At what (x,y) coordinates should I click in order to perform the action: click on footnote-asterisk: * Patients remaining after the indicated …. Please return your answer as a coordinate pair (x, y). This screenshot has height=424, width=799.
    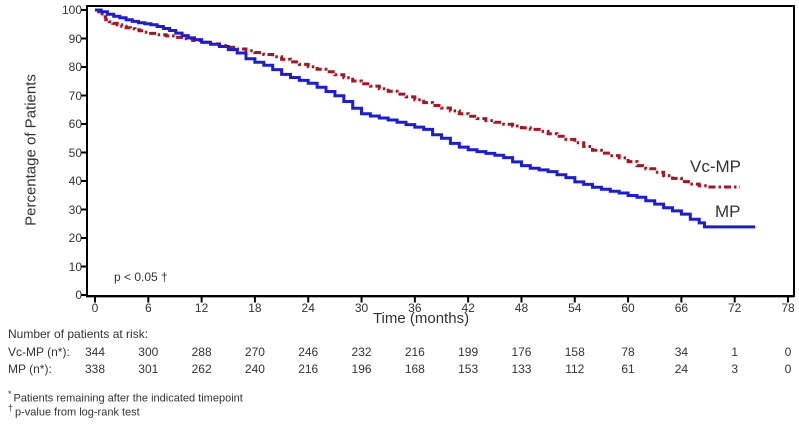
    Looking at the image, I should click on (125, 397).